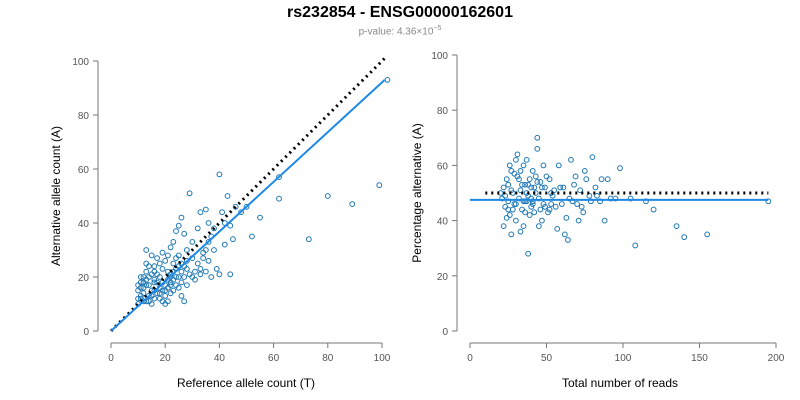 Image resolution: width=800 pixels, height=400 pixels. I want to click on panel2-y-tick-label: 20, so click(443, 277).